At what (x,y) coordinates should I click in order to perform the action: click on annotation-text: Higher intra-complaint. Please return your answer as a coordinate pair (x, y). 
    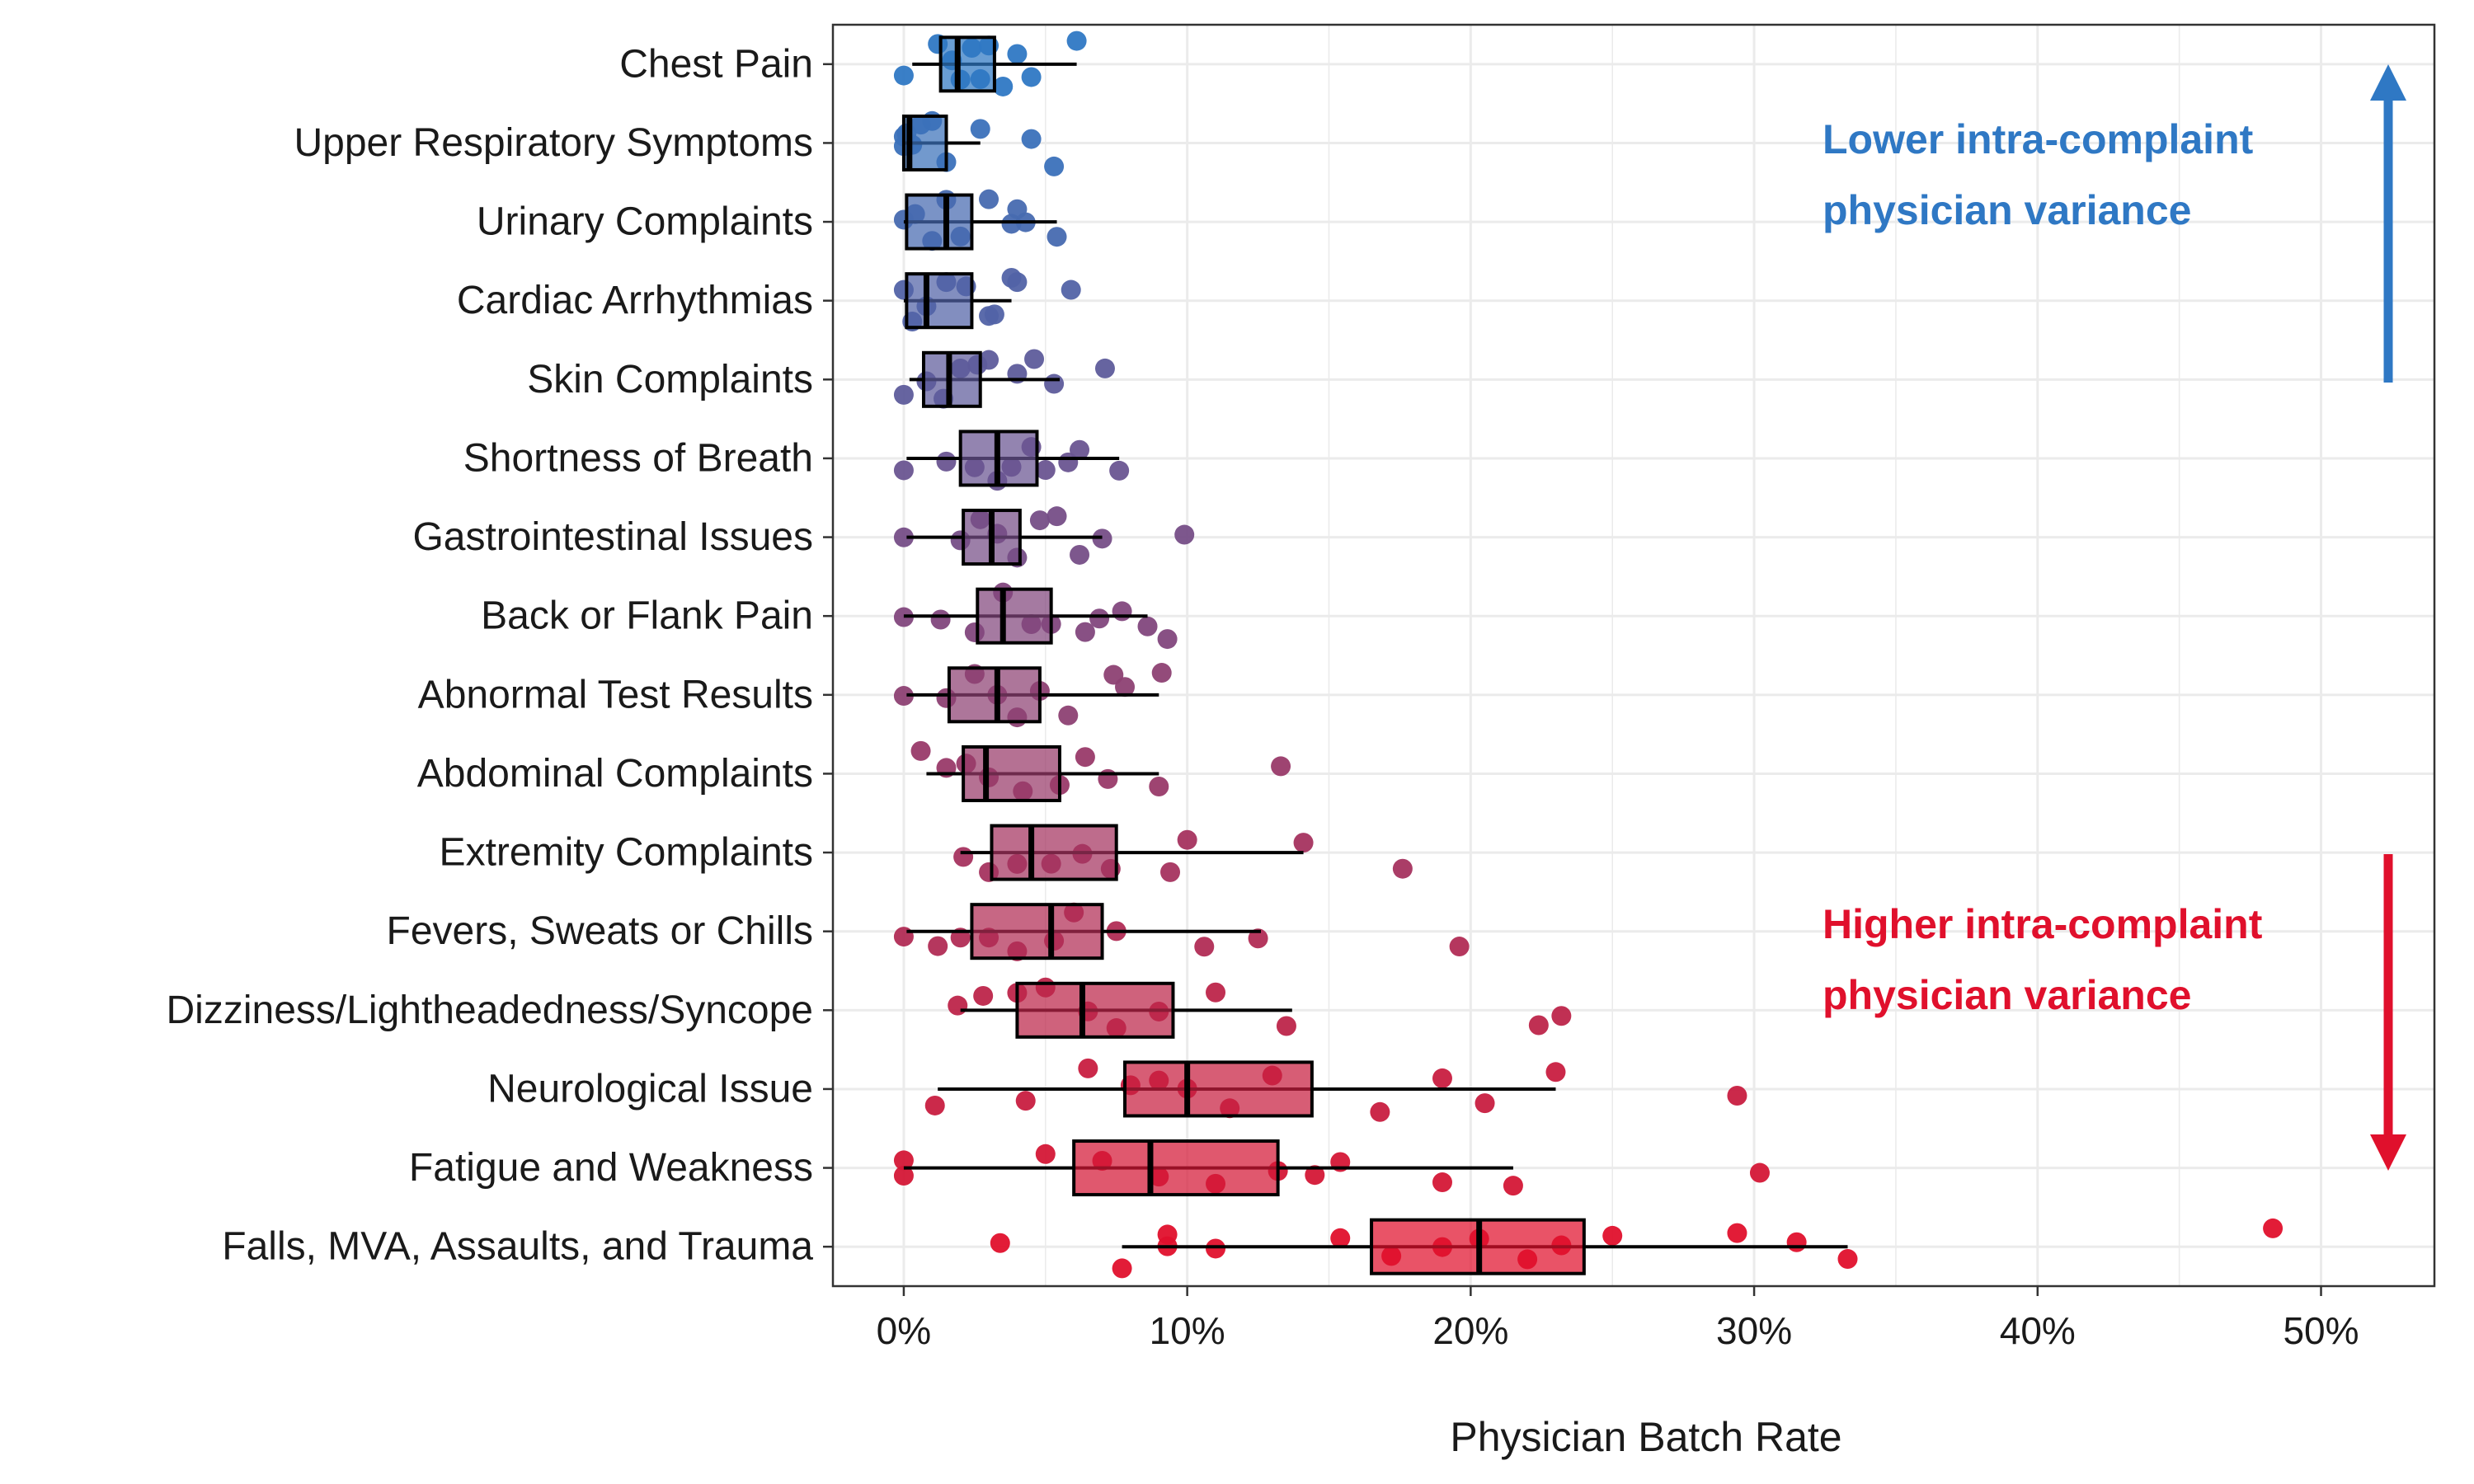
    Looking at the image, I should click on (2043, 924).